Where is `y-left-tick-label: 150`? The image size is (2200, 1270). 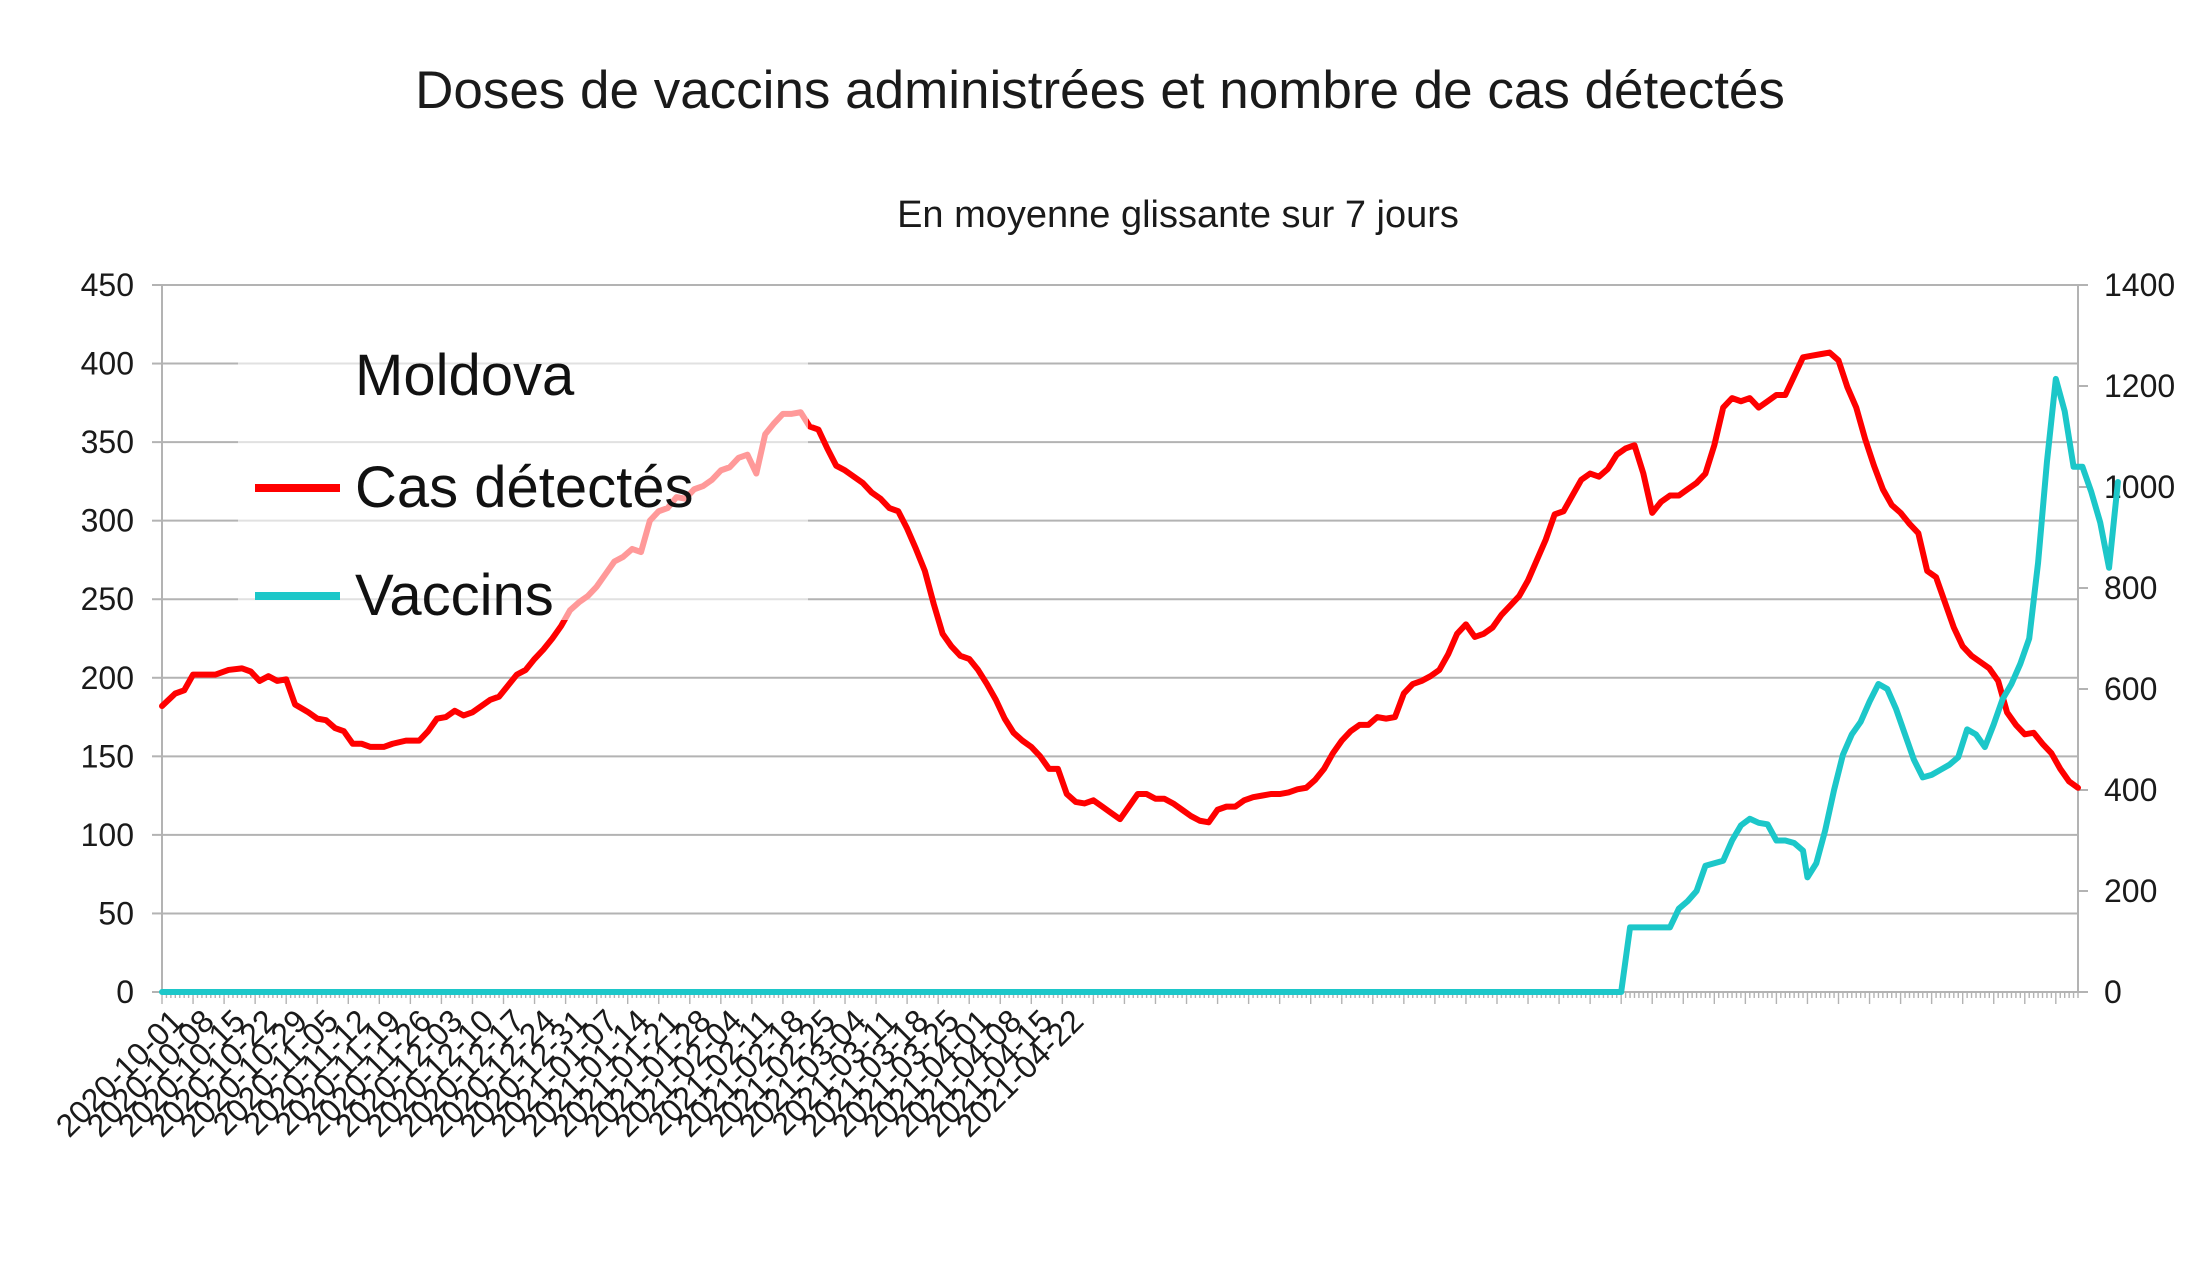 y-left-tick-label: 150 is located at coordinates (107, 756).